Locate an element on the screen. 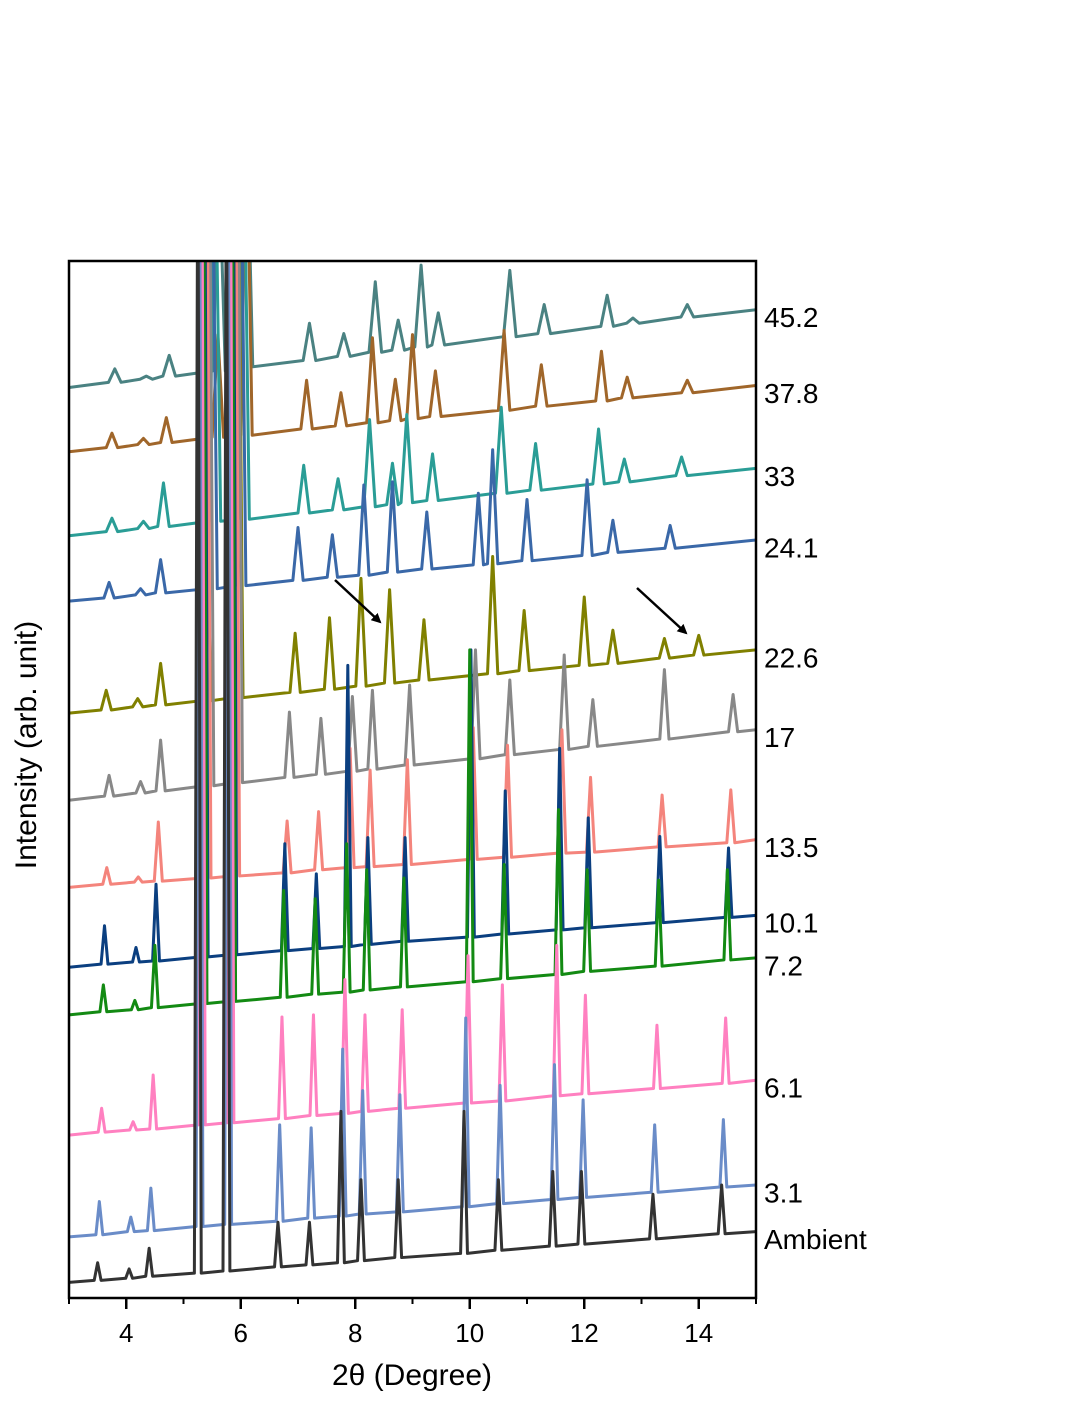 The width and height of the screenshot is (1080, 1402). series-label: 6.1 is located at coordinates (783, 1088).